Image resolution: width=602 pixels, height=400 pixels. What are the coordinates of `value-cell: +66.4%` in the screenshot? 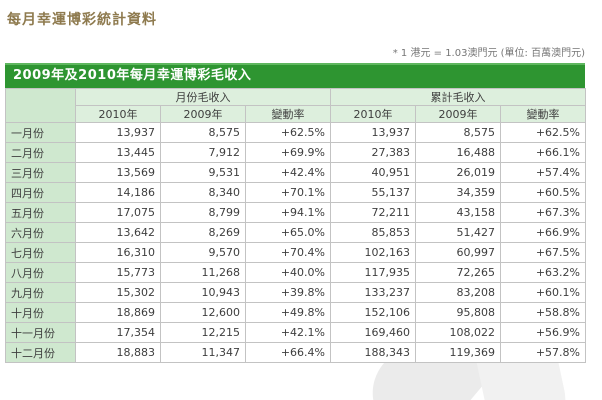 It's located at (288, 352).